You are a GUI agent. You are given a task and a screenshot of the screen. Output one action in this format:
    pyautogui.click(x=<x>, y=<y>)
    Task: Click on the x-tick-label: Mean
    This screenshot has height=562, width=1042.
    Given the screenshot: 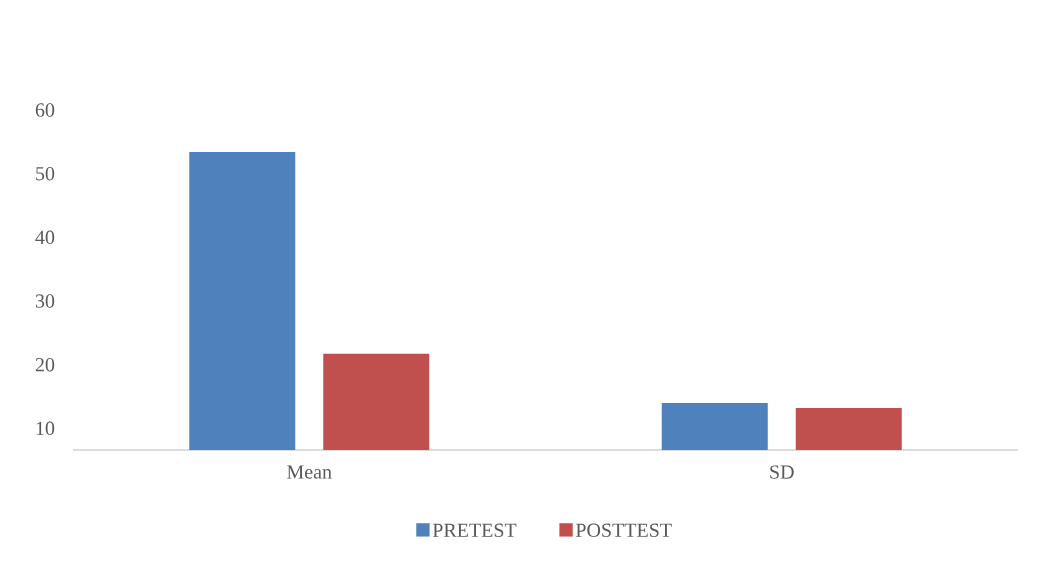 What is the action you would take?
    pyautogui.click(x=309, y=472)
    